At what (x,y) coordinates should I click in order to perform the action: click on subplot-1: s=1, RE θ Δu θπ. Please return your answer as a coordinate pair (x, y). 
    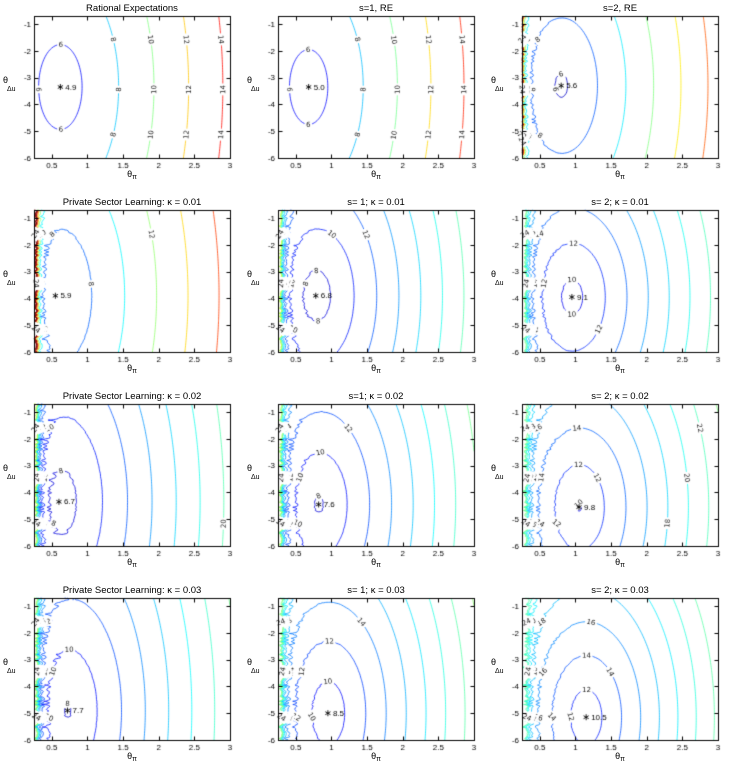
    Looking at the image, I should click on (366, 97).